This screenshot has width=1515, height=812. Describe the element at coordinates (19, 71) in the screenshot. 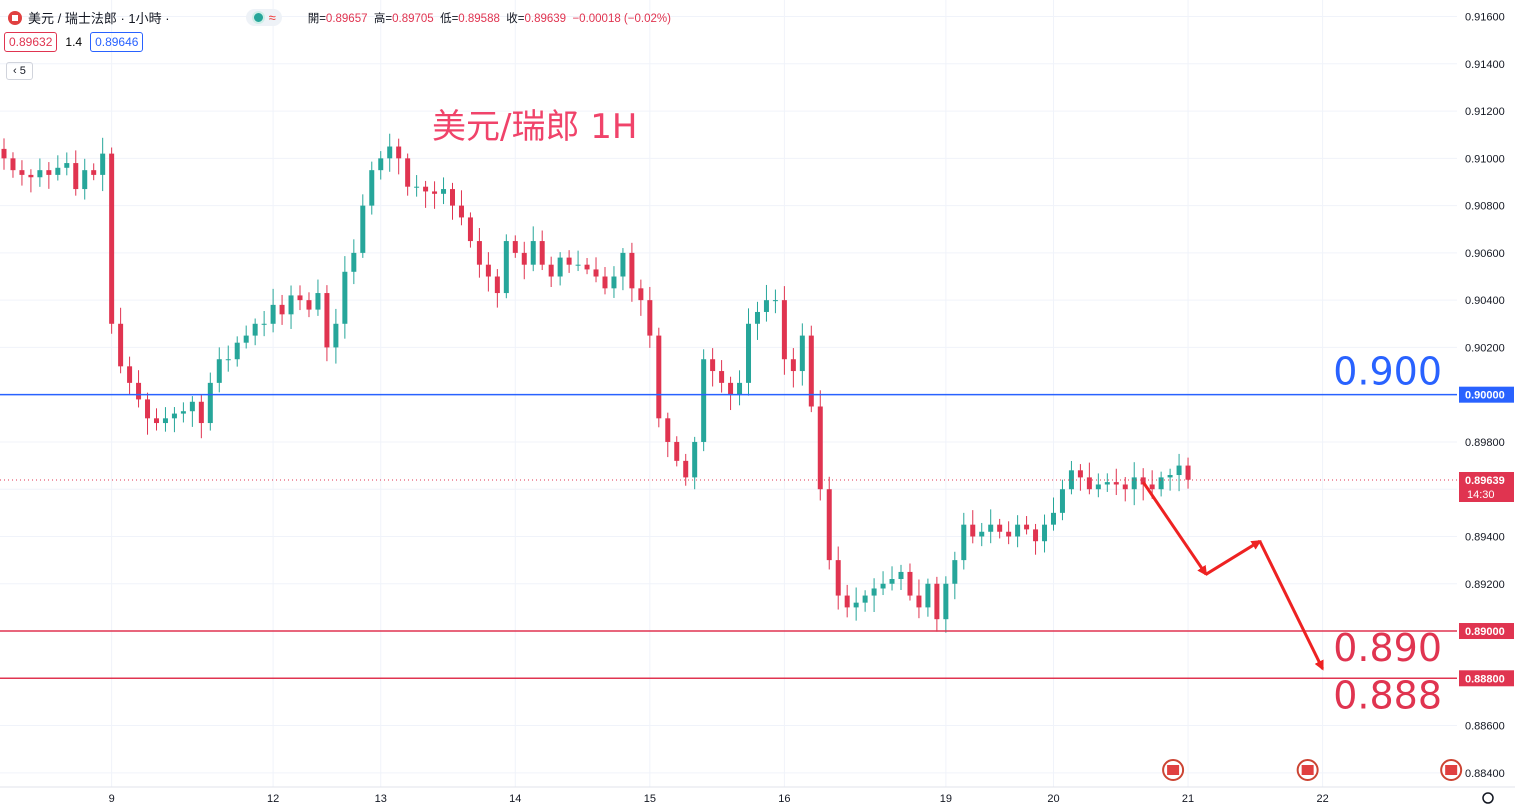

I see `indicators-toggle: ‹ 5` at that location.